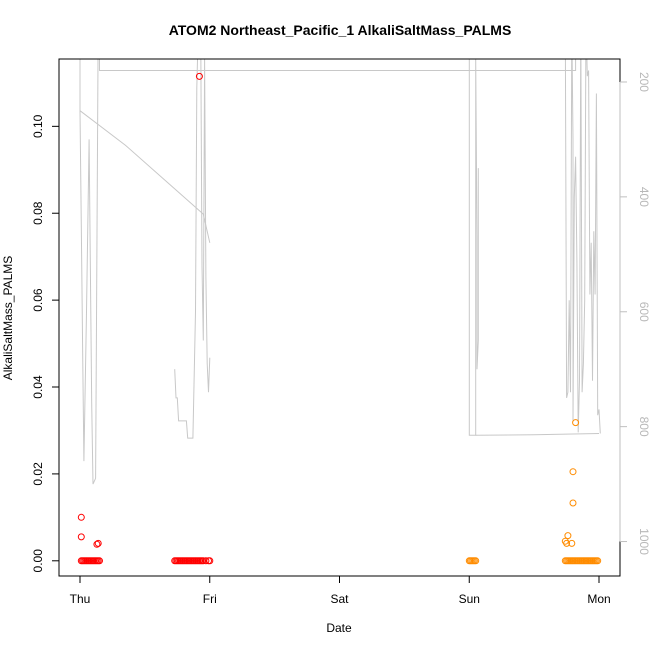 The width and height of the screenshot is (650, 650). I want to click on x-tick-label: Mon, so click(598, 599).